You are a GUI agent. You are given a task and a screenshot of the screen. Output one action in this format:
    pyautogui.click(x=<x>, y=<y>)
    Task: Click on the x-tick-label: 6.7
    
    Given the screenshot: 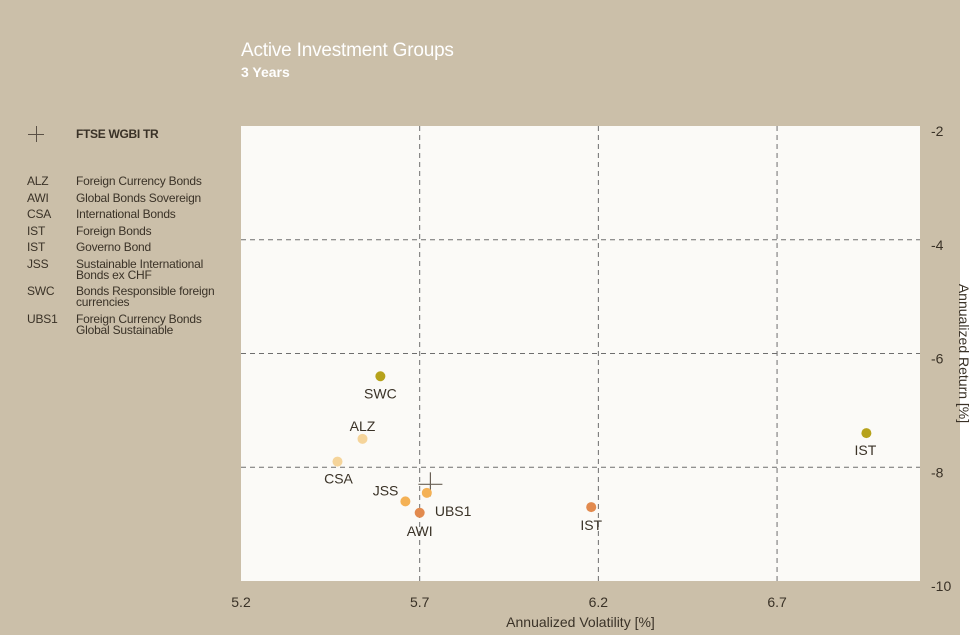 What is the action you would take?
    pyautogui.click(x=777, y=602)
    